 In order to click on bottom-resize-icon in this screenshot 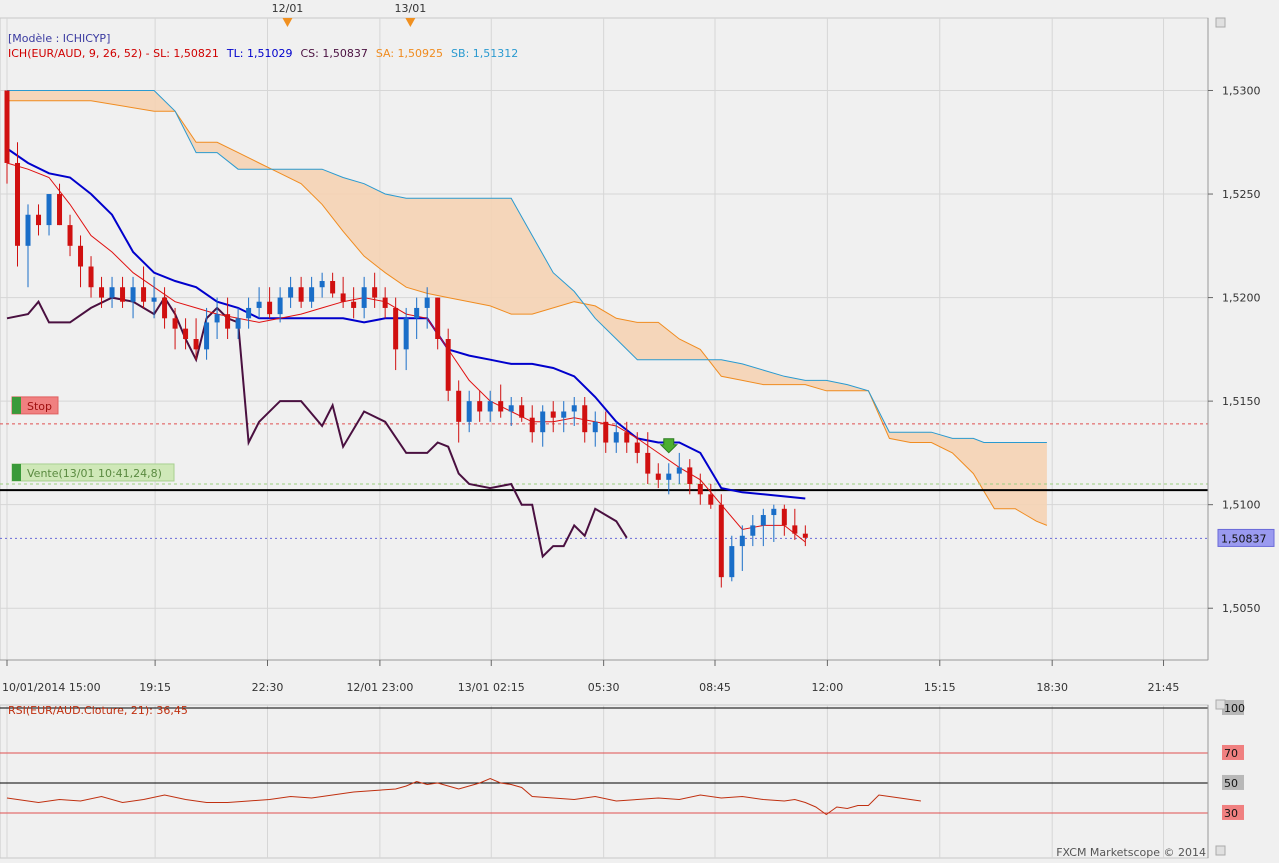, I will do `click(1220, 850)`.